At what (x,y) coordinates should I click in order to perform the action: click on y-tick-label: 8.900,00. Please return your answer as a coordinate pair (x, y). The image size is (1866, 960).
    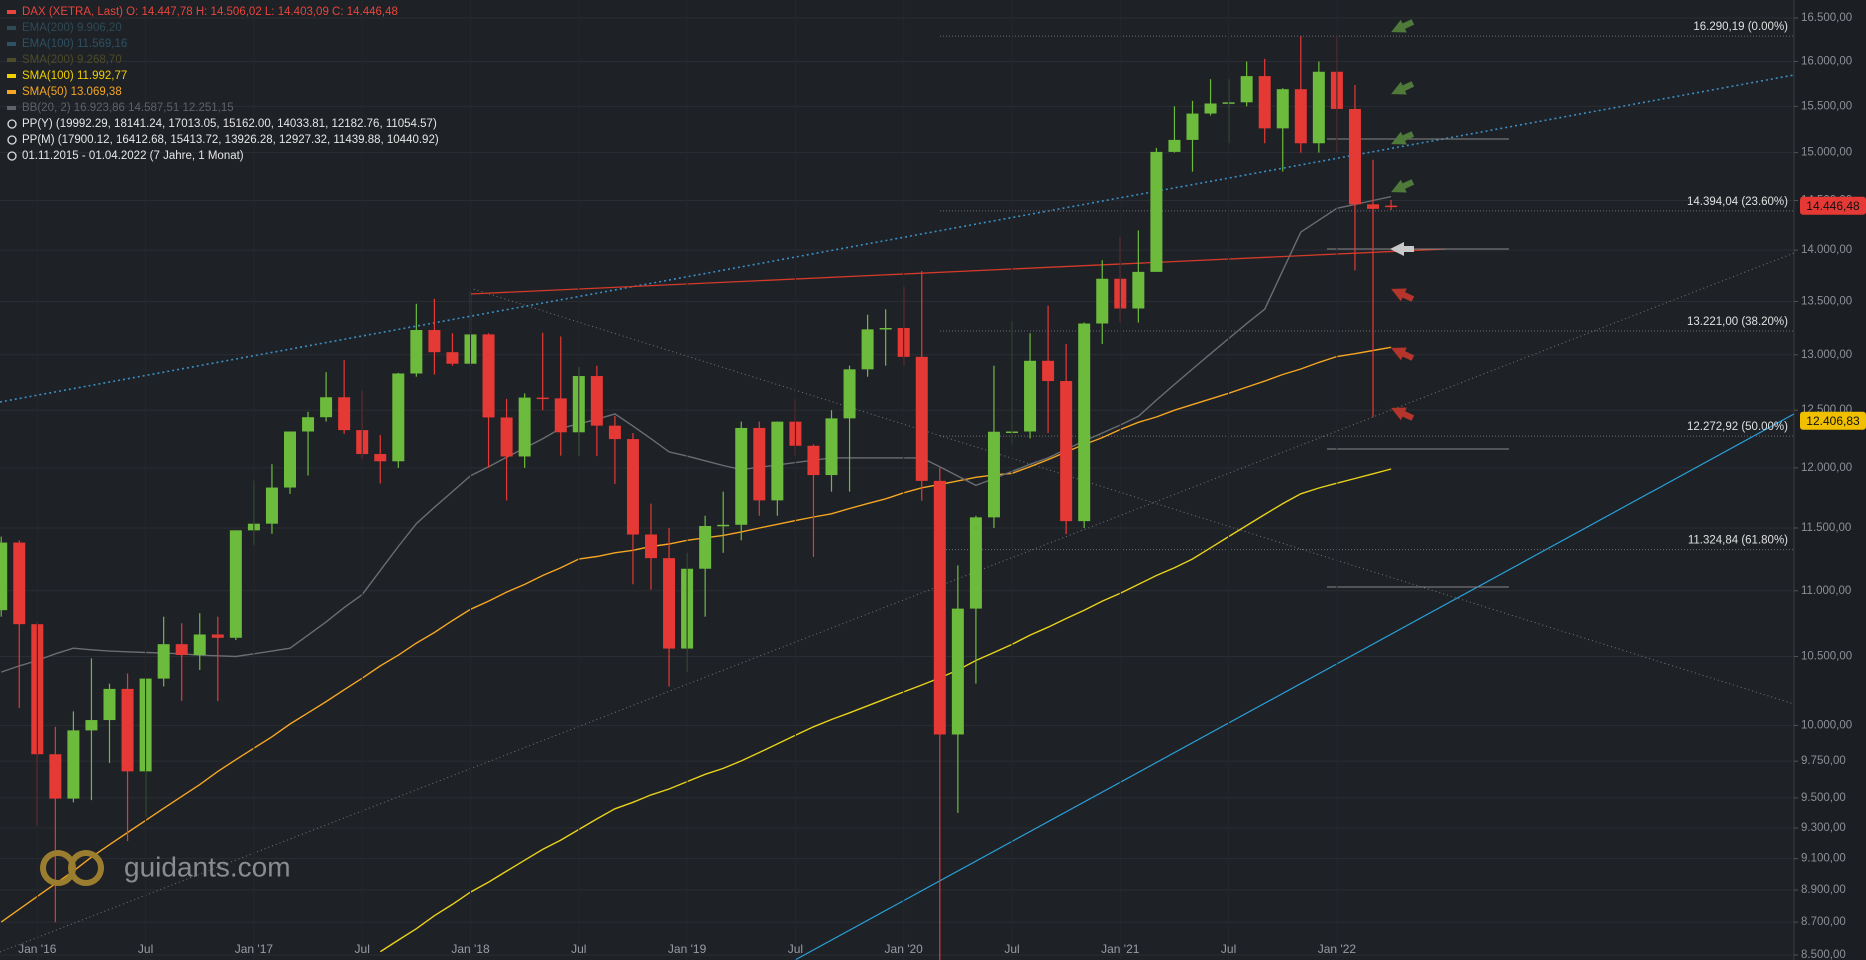
    Looking at the image, I should click on (1823, 890).